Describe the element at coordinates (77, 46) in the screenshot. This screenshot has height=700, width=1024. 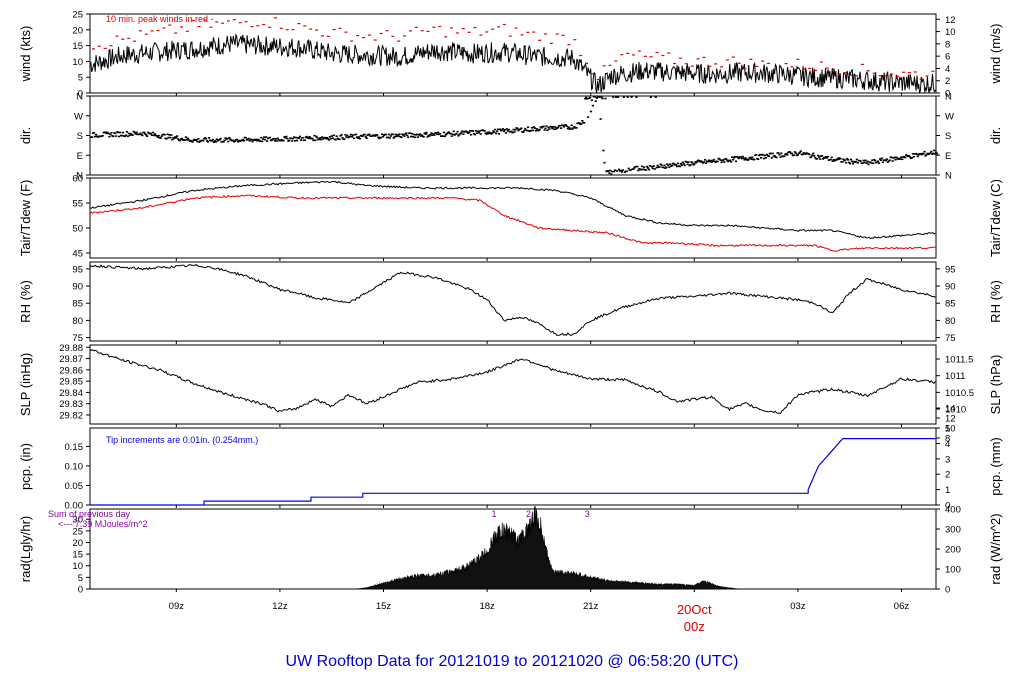
I see `left-tick-label: 15` at that location.